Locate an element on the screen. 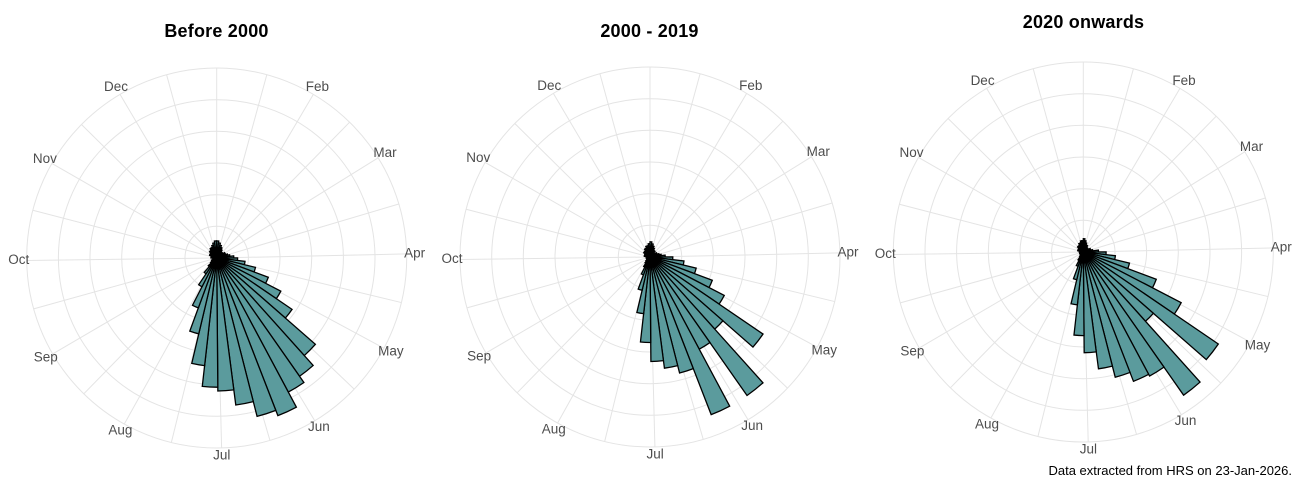 Image resolution: width=1300 pixels, height=500 pixels. month-label-mar: Mar is located at coordinates (1252, 146).